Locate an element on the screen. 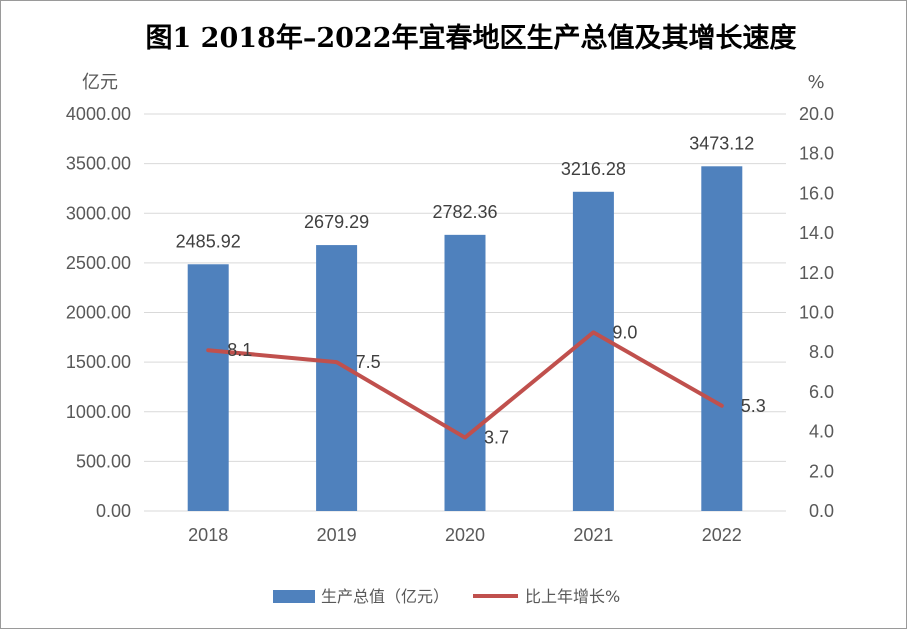  left-tick-label: 1500.00 is located at coordinates (98, 362).